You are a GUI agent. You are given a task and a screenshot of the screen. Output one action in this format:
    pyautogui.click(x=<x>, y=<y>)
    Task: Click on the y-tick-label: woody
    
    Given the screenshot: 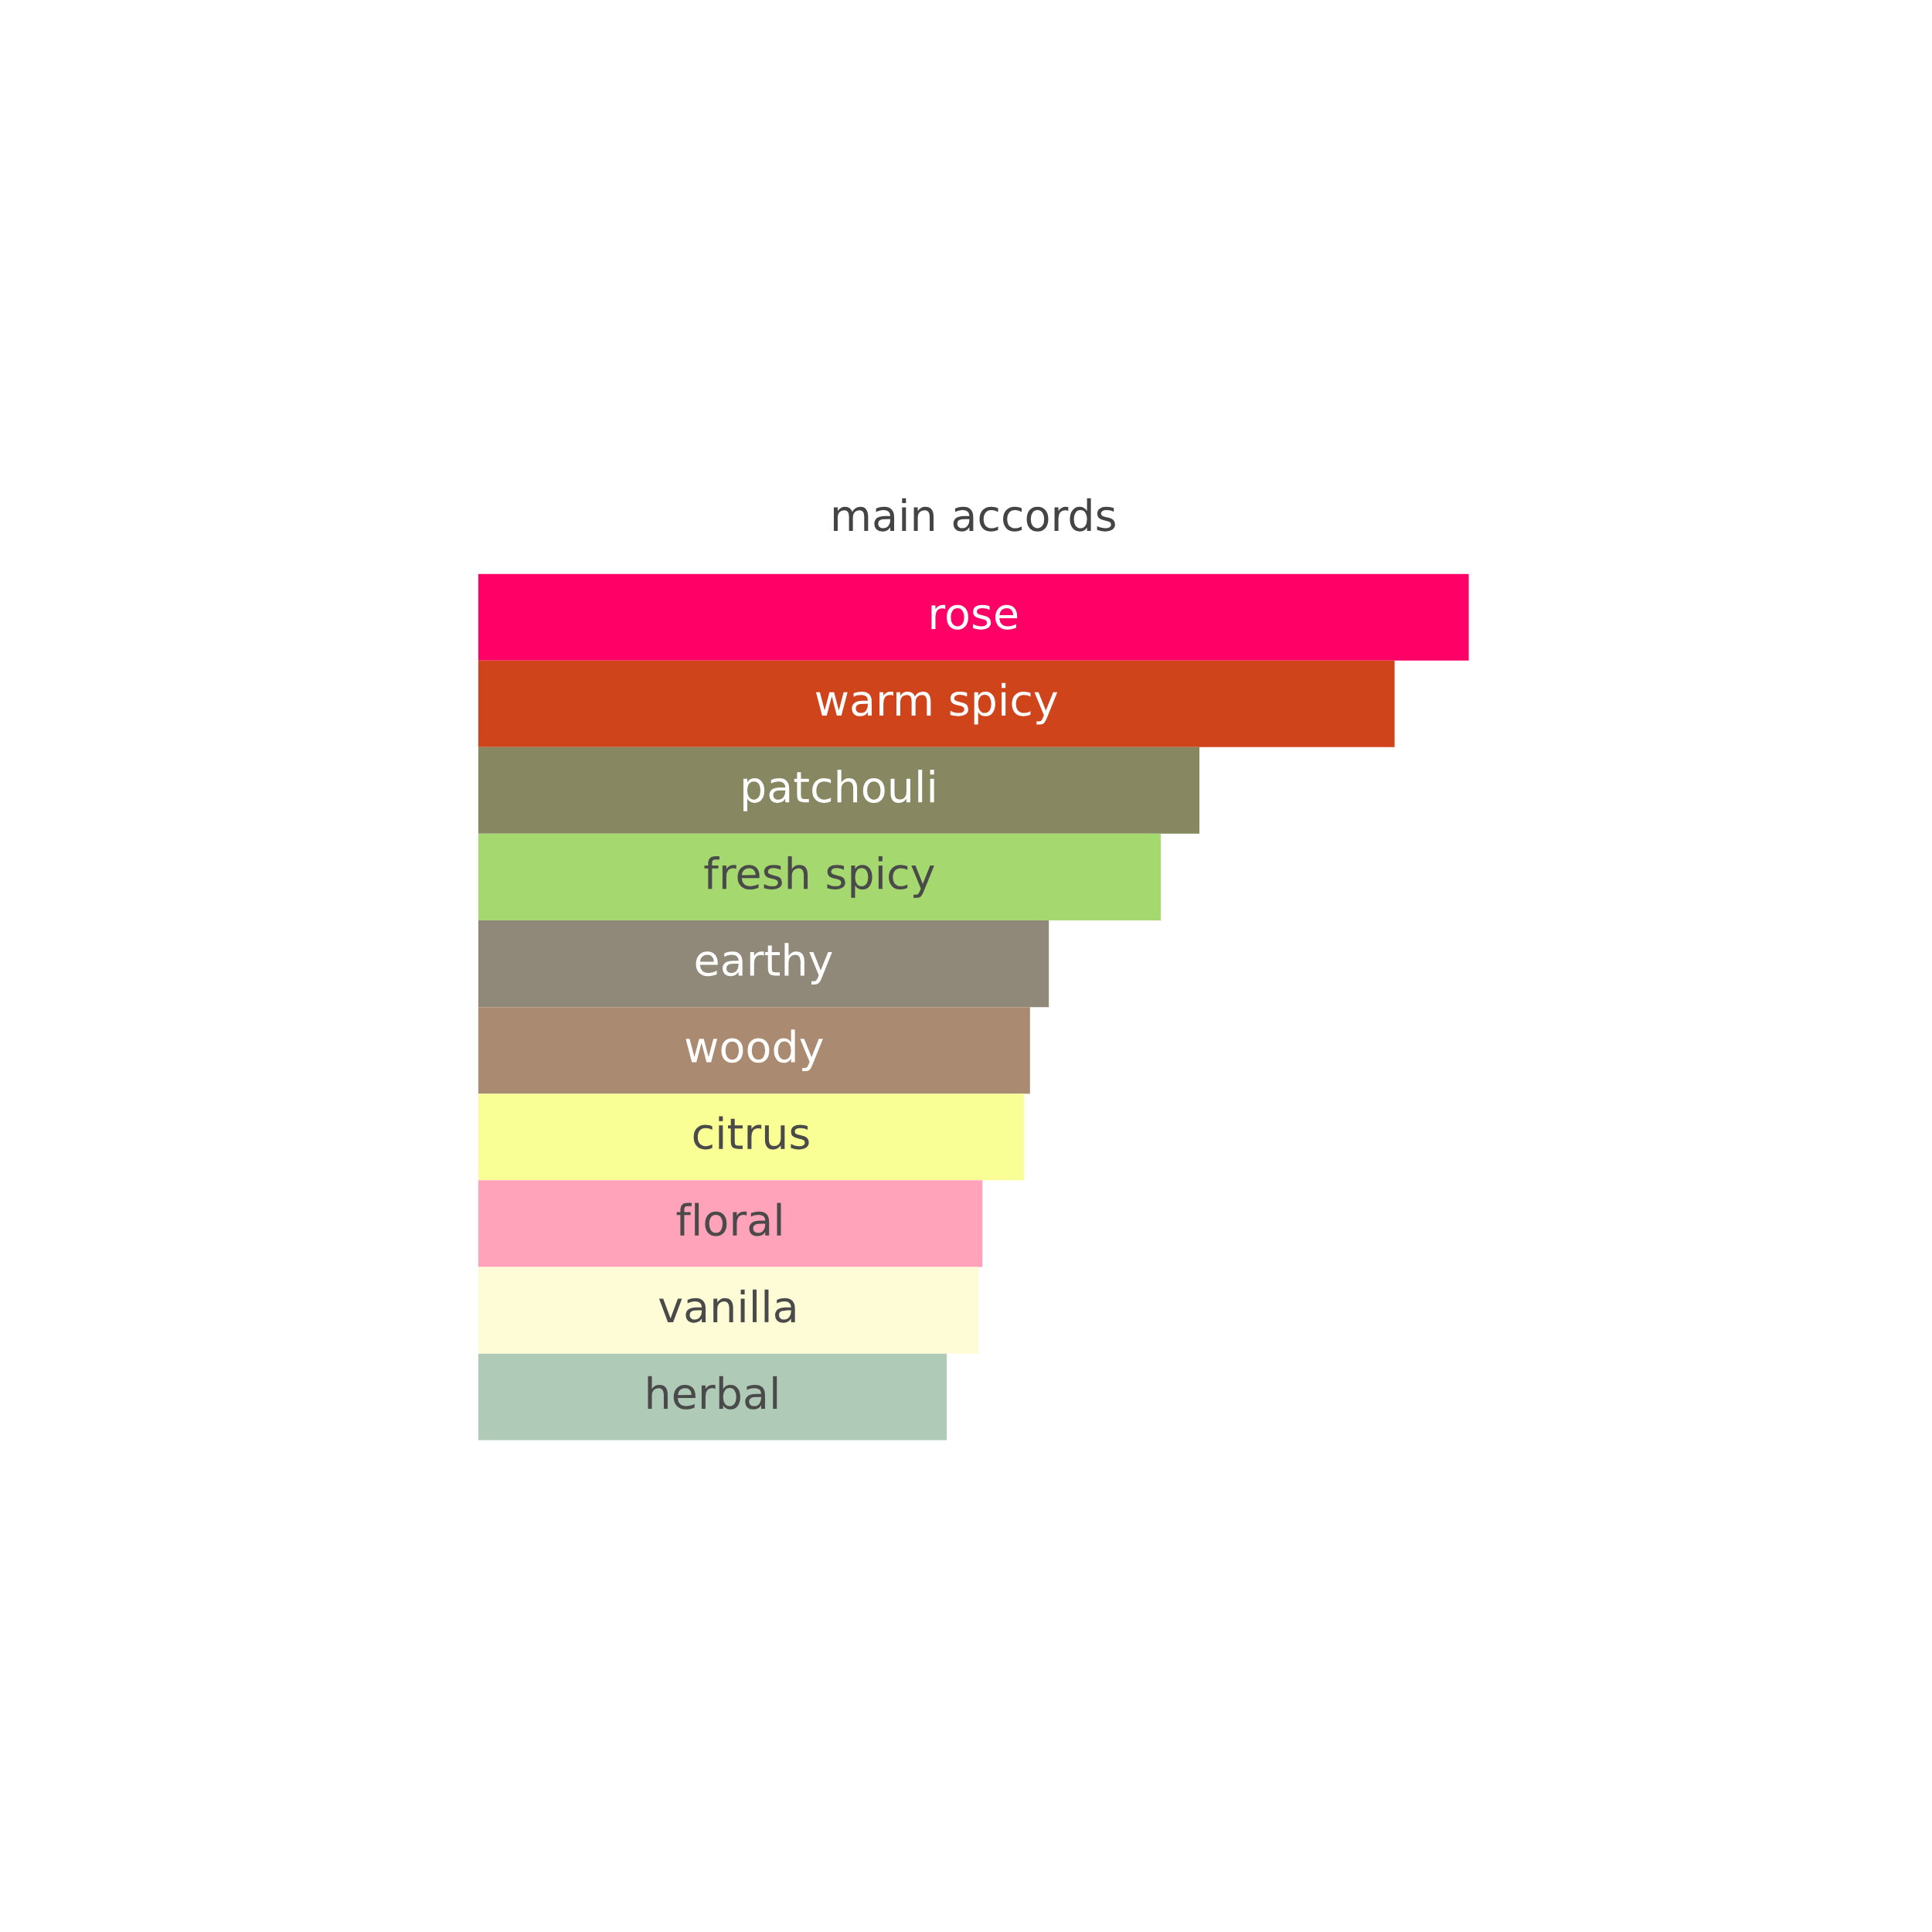 What is the action you would take?
    pyautogui.click(x=754, y=1050)
    